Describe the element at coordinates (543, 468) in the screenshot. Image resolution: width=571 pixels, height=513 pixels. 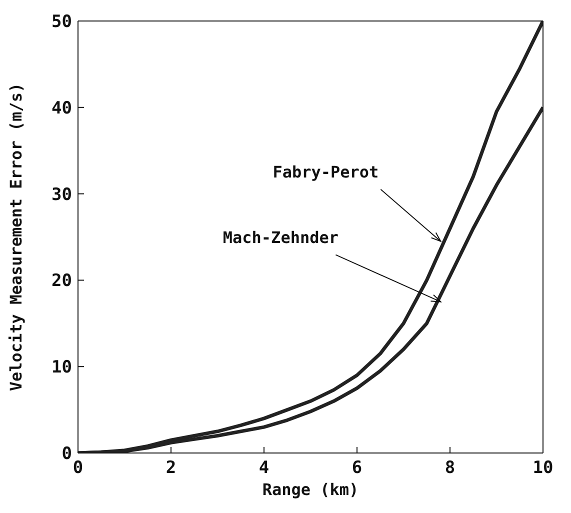
I see `x-tick-label: 10` at that location.